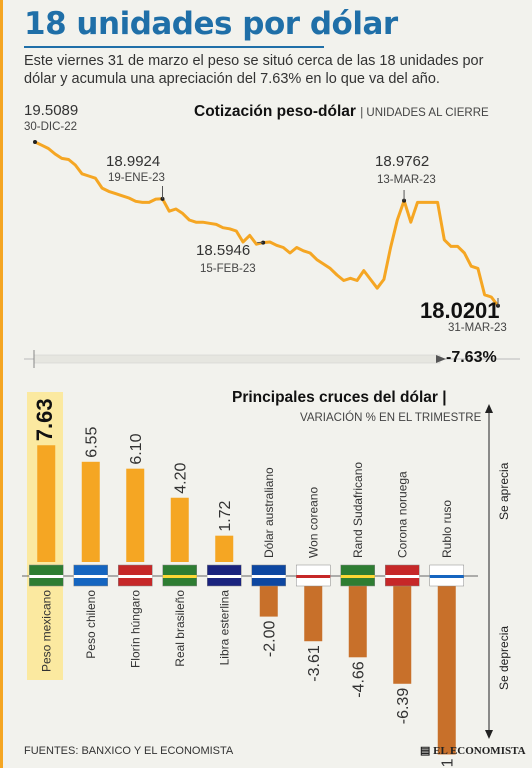 This screenshot has height=768, width=532. I want to click on page-title: 18 unidades por dólar, so click(211, 24).